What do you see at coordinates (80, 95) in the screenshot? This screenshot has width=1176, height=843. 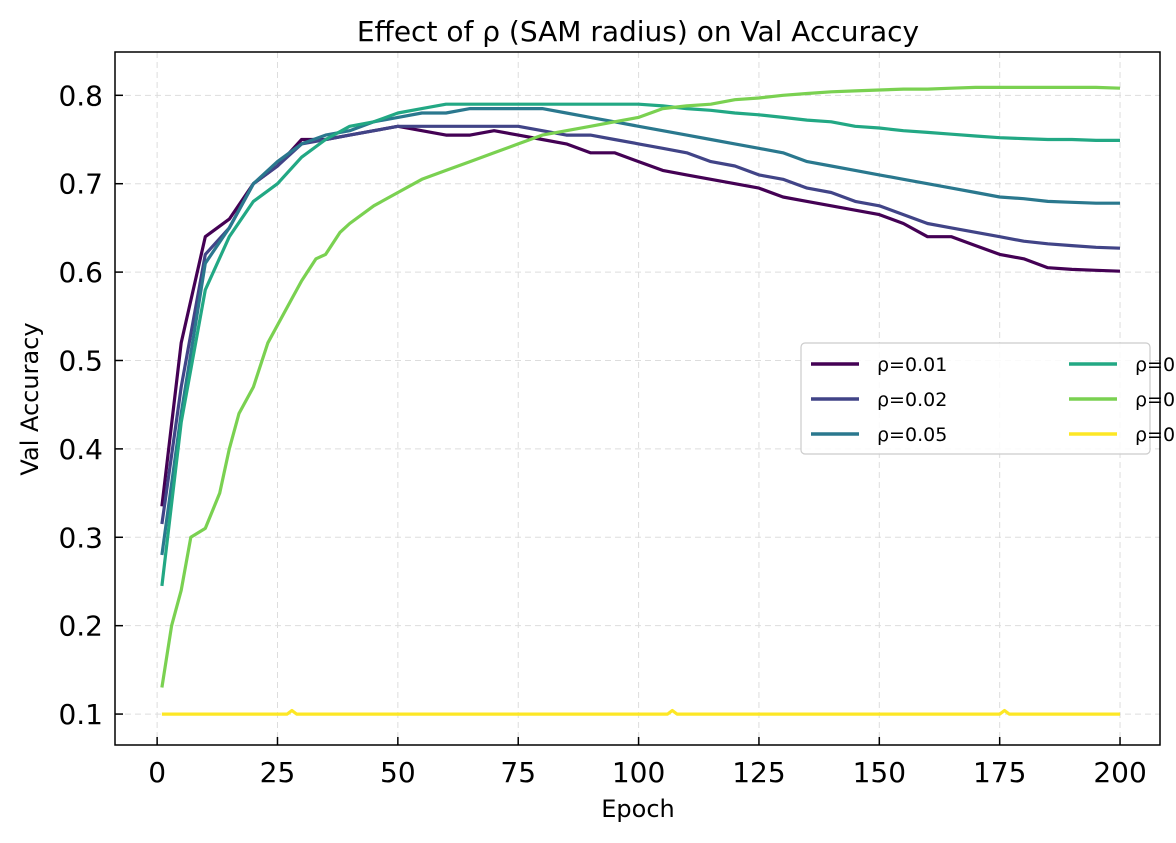 I see `y-tick-label: 0.8` at bounding box center [80, 95].